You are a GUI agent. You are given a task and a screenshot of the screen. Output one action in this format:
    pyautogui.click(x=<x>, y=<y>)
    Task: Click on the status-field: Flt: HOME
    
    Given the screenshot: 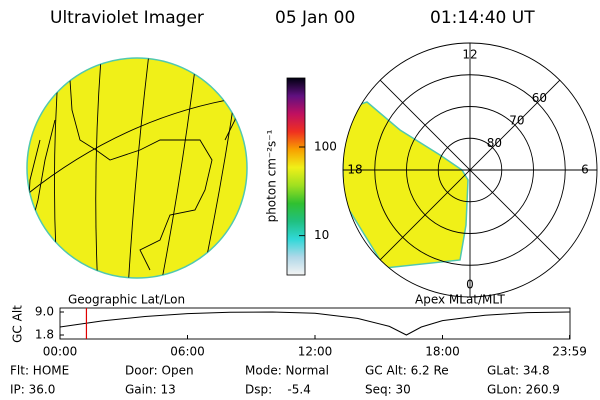 What is the action you would take?
    pyautogui.click(x=39, y=371)
    